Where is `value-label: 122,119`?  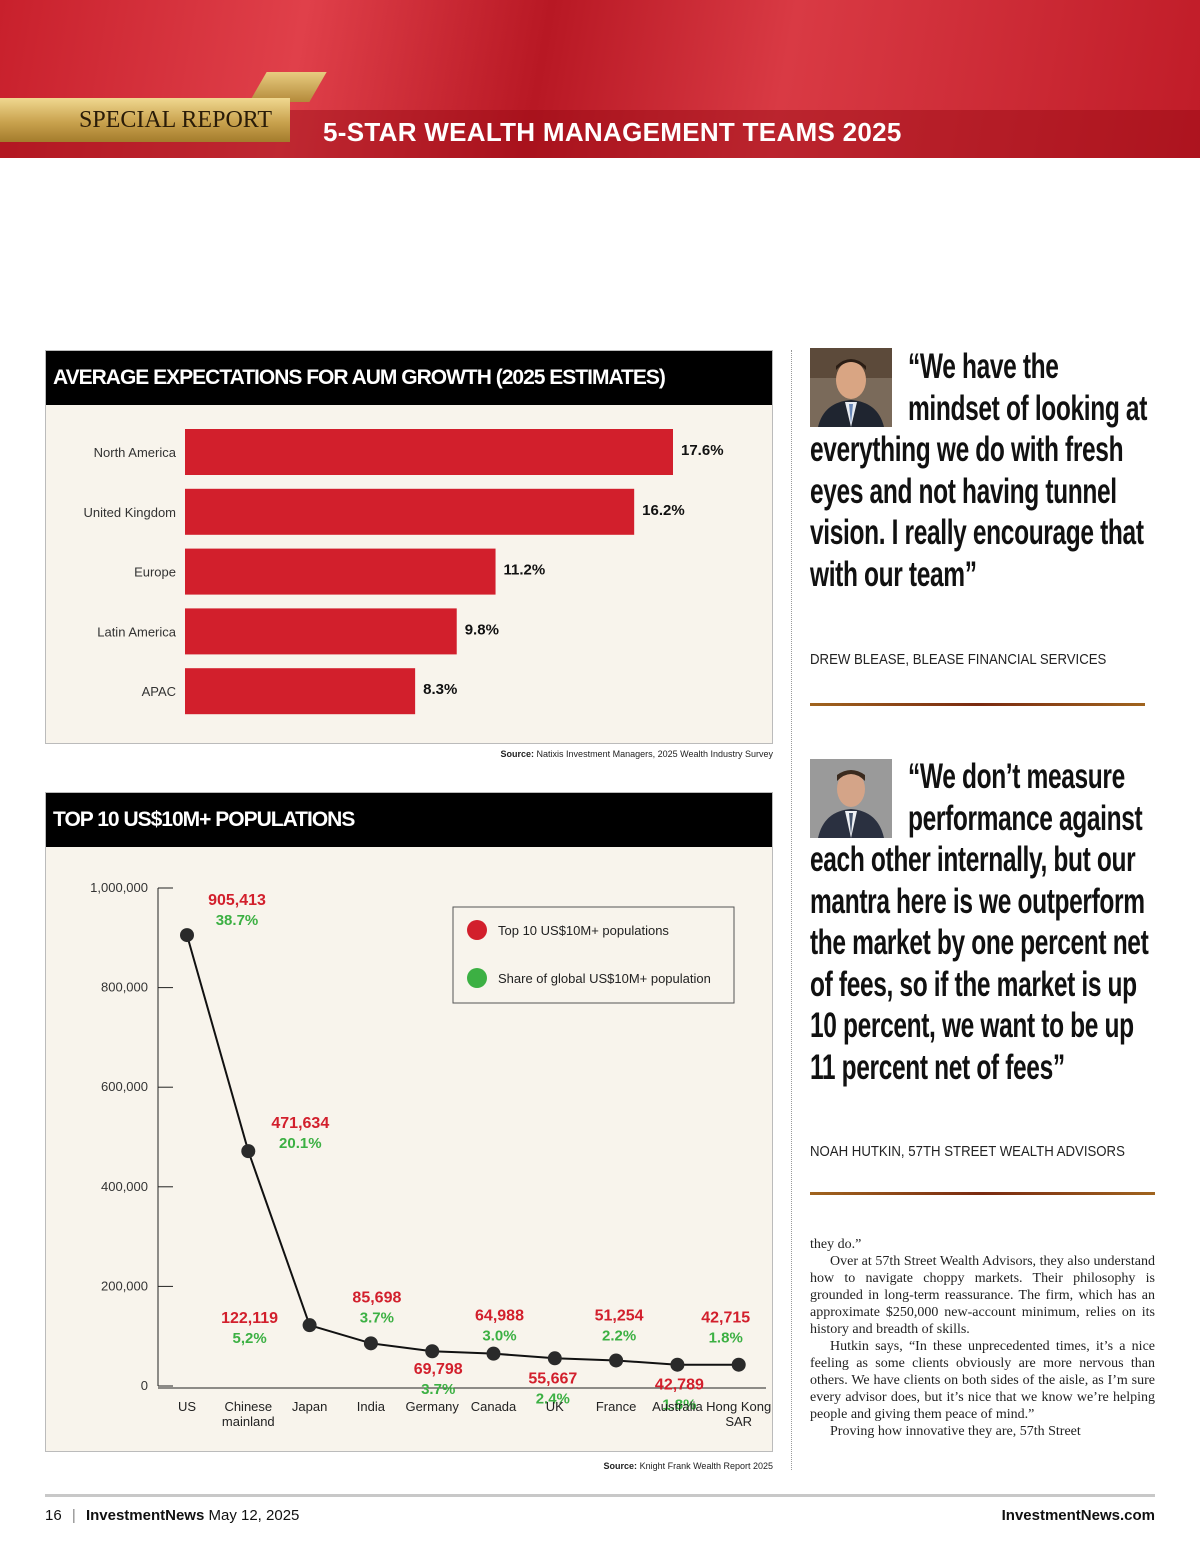
value-label: 122,119 is located at coordinates (249, 1318).